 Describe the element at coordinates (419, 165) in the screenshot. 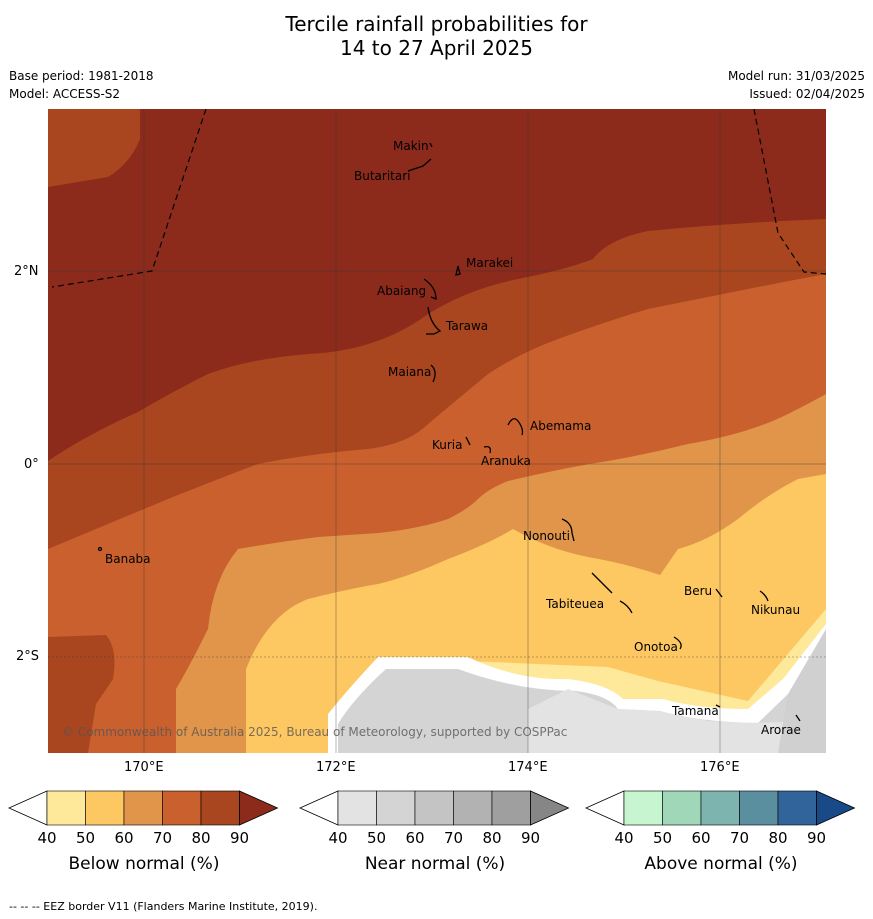

I see `island-butaritari` at that location.